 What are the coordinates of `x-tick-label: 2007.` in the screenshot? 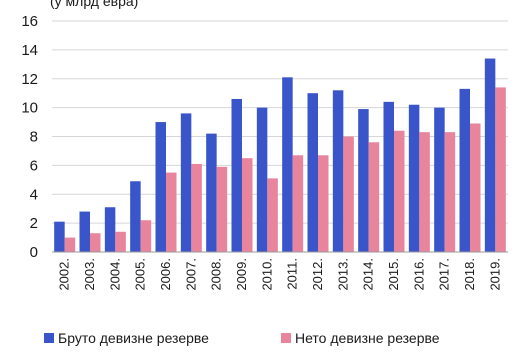 It's located at (190, 274).